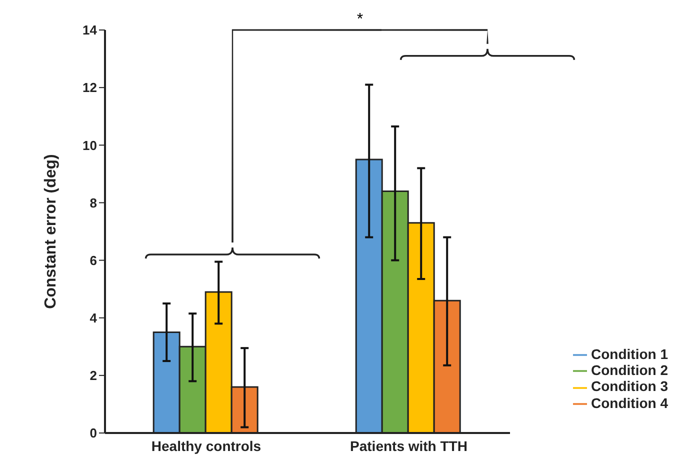 This screenshot has height=465, width=698. What do you see at coordinates (90, 30) in the screenshot?
I see `y-tick-label: 14` at bounding box center [90, 30].